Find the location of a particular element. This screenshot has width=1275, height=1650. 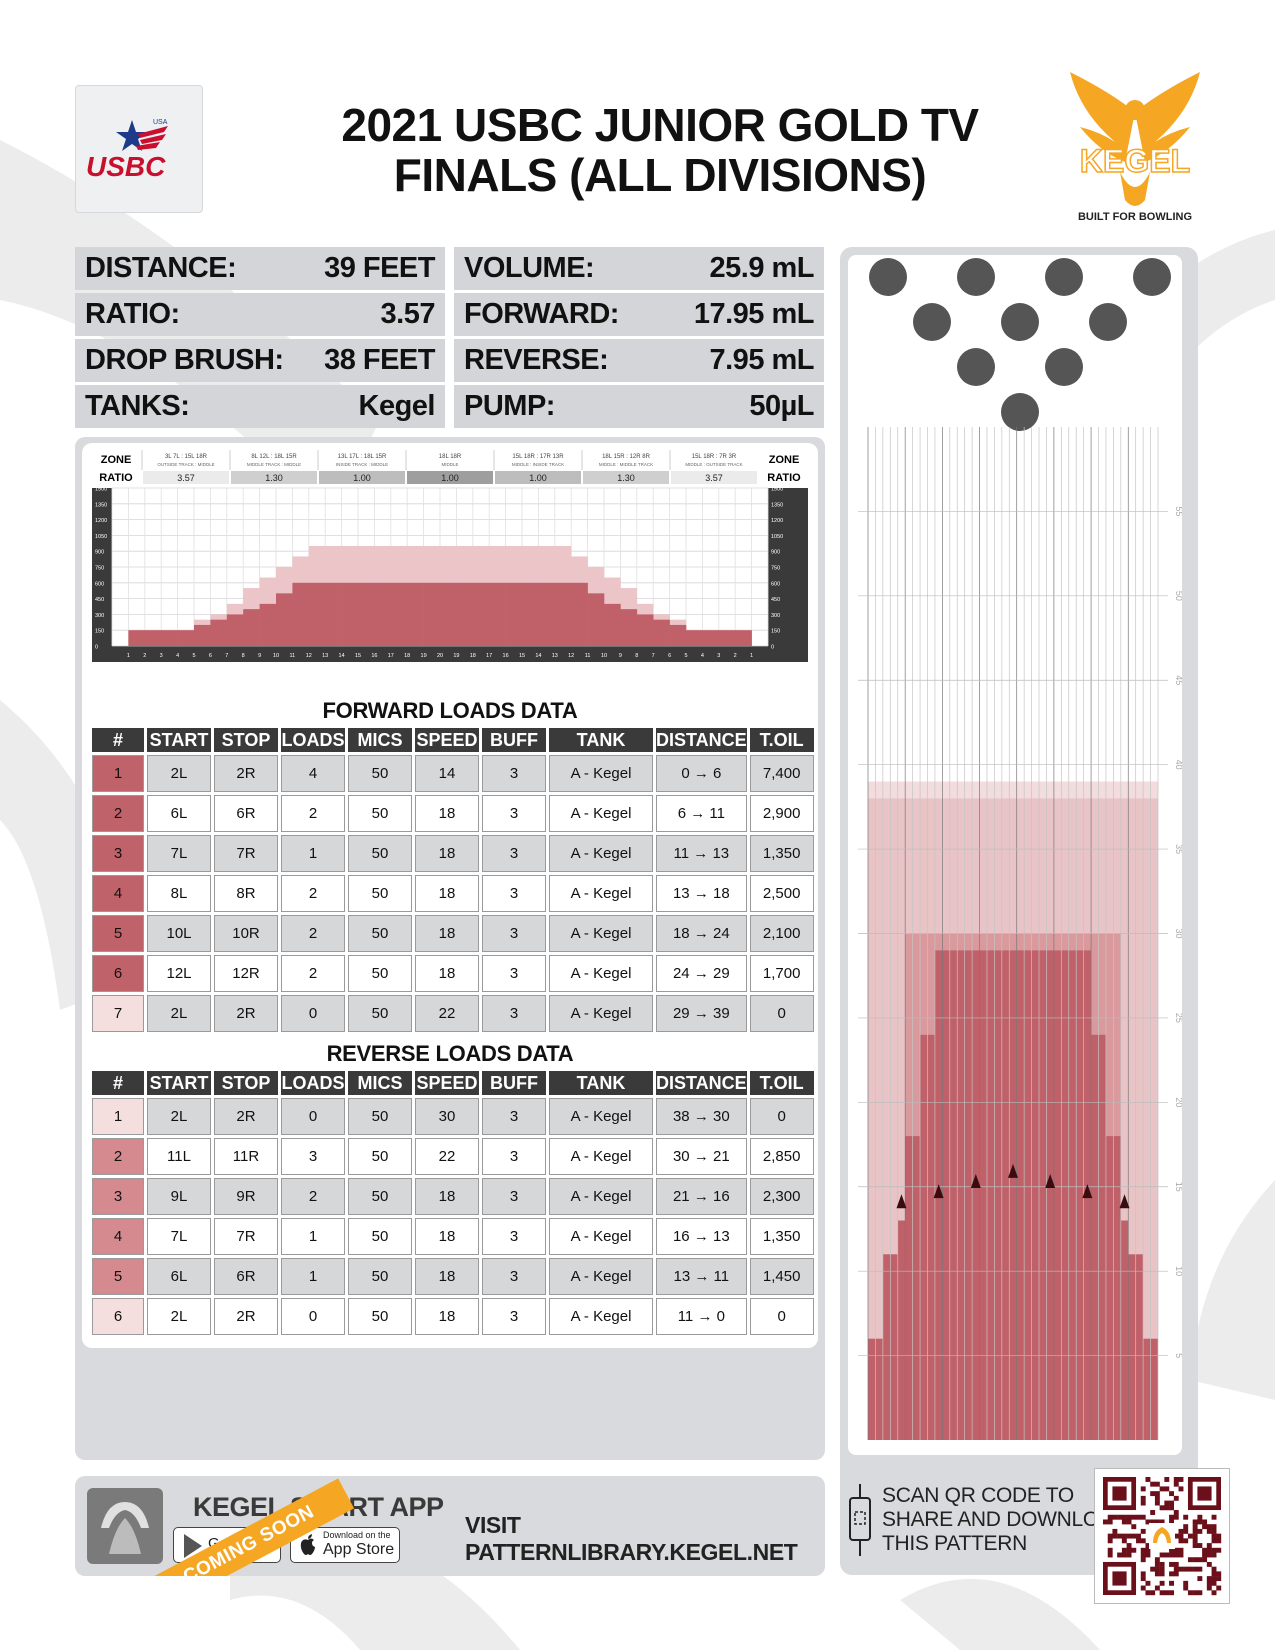

zone-desc: MIDDLE TRACK : MIDDLE is located at coordinates (274, 464).